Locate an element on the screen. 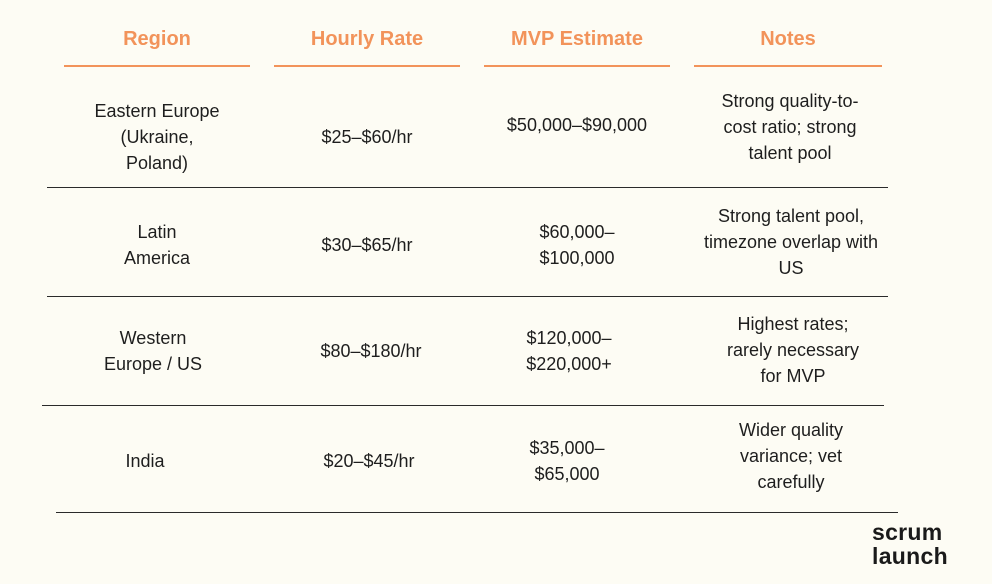 This screenshot has width=992, height=584. cell-region: Latin America is located at coordinates (156, 245).